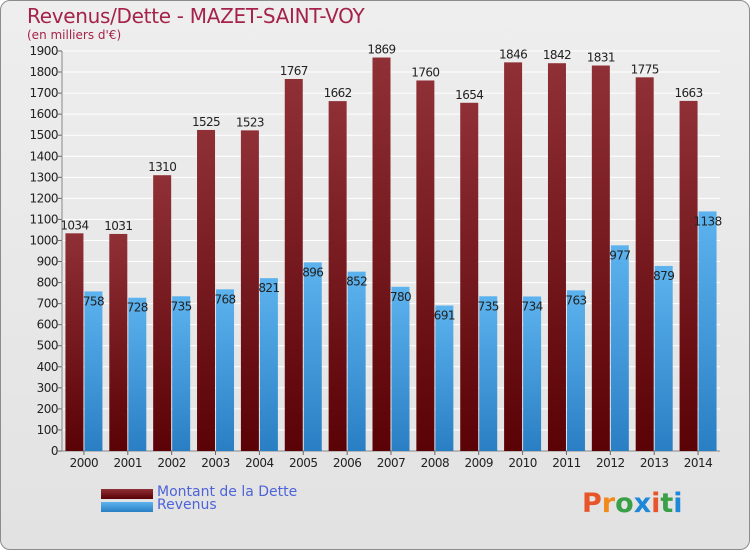 The height and width of the screenshot is (550, 750). I want to click on data-label-revenue-2000: 758, so click(93, 301).